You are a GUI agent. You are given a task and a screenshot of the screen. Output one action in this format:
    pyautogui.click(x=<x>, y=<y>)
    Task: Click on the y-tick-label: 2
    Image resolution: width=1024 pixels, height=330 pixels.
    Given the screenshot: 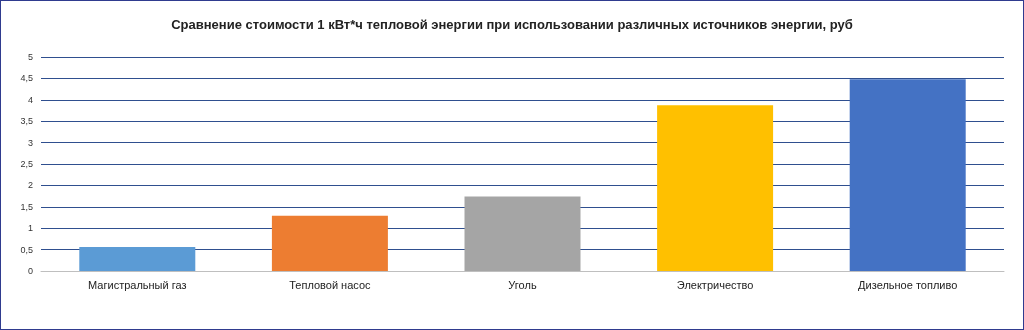 What is the action you would take?
    pyautogui.click(x=30, y=185)
    